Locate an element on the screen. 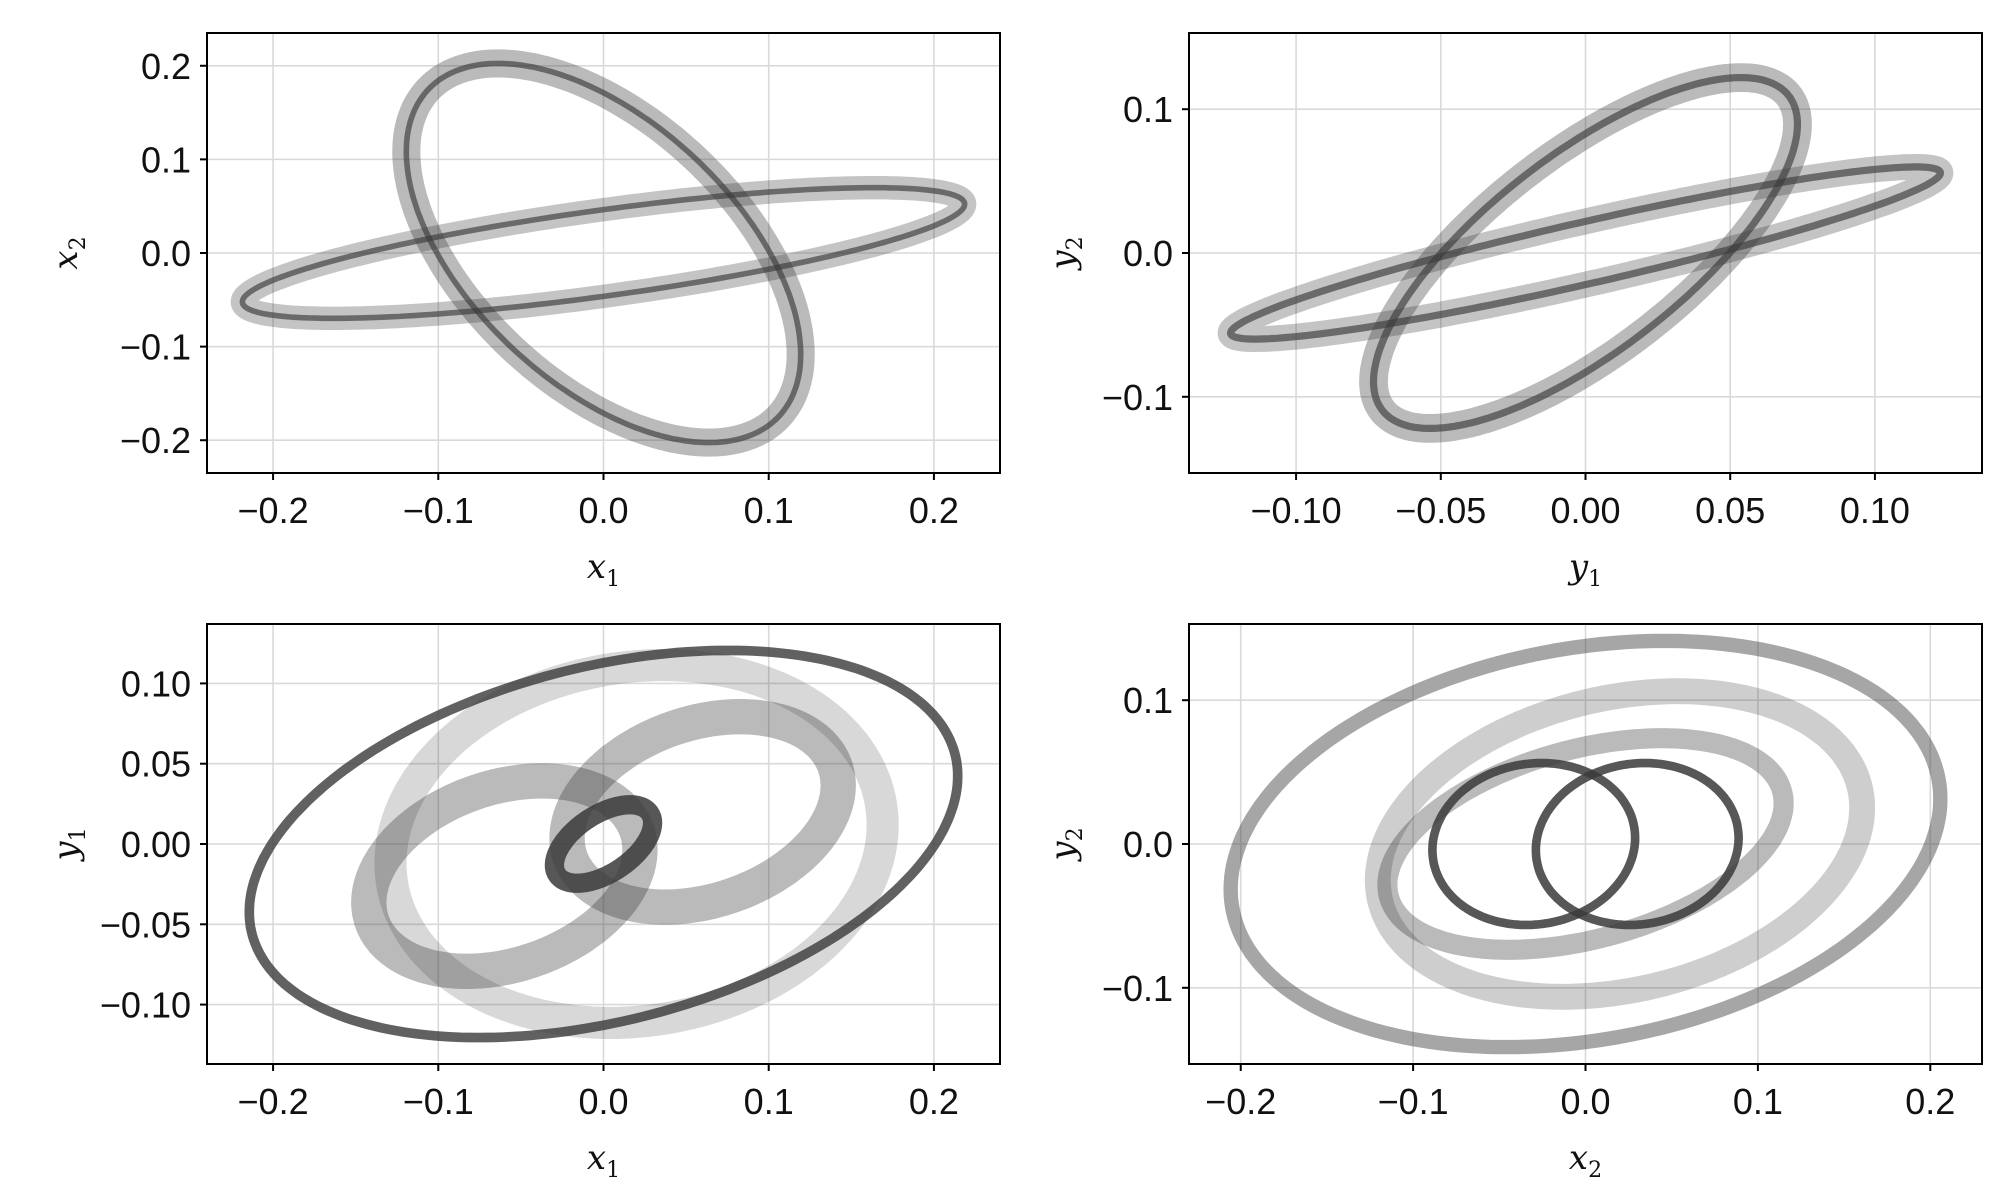 This screenshot has width=2000, height=1200. x-axis-label: y1 is located at coordinates (1584, 569).